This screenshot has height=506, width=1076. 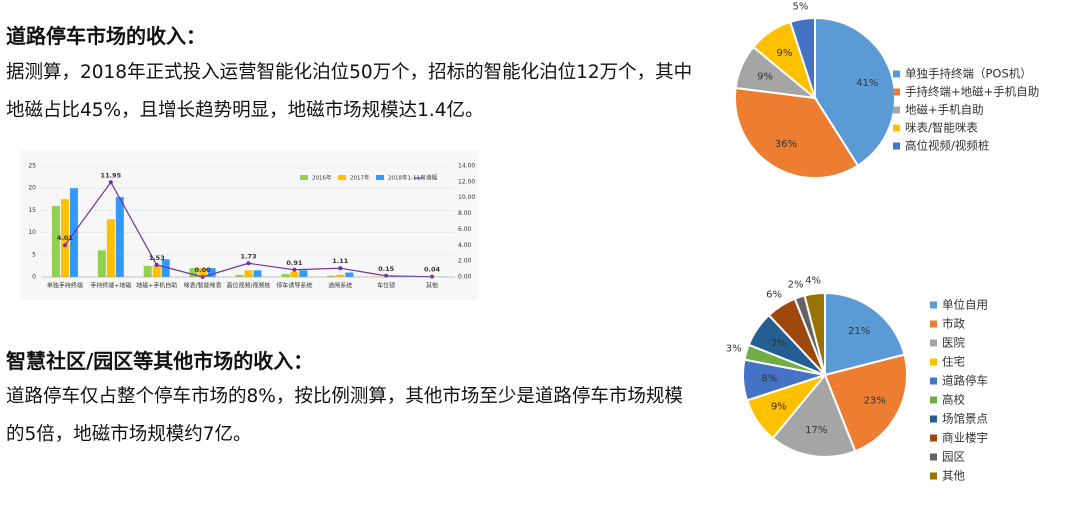 I want to click on y2-tick-label: 6.00, so click(x=465, y=229).